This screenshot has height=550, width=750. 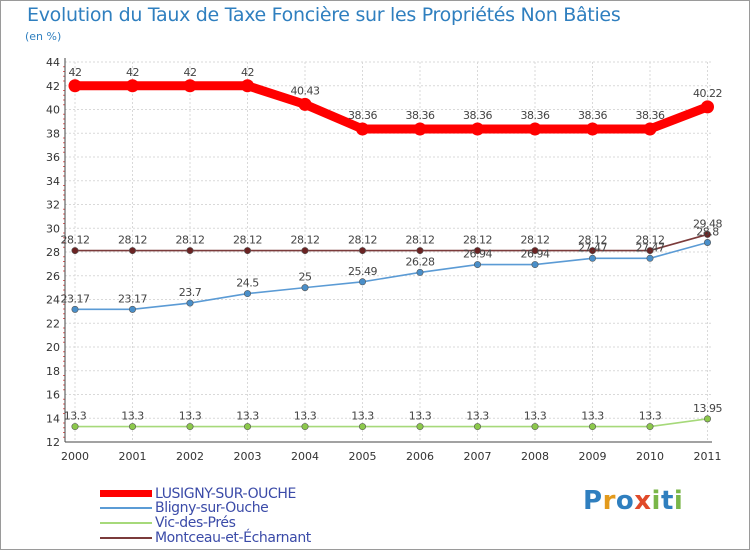 I want to click on logo-letter: x, so click(x=643, y=501).